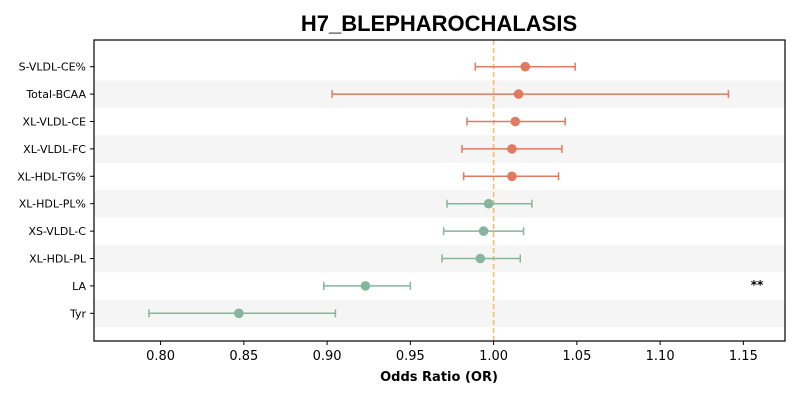 The width and height of the screenshot is (800, 400). What do you see at coordinates (79, 286) in the screenshot?
I see `y-tick-label: LA` at bounding box center [79, 286].